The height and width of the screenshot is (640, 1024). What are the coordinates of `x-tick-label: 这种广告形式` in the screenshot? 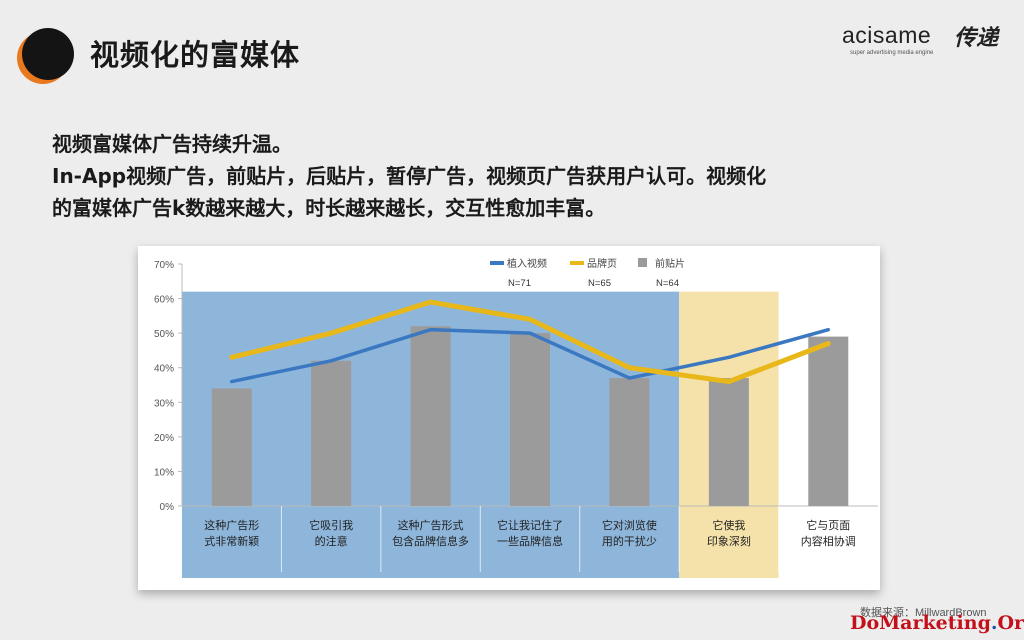 It's located at (431, 525).